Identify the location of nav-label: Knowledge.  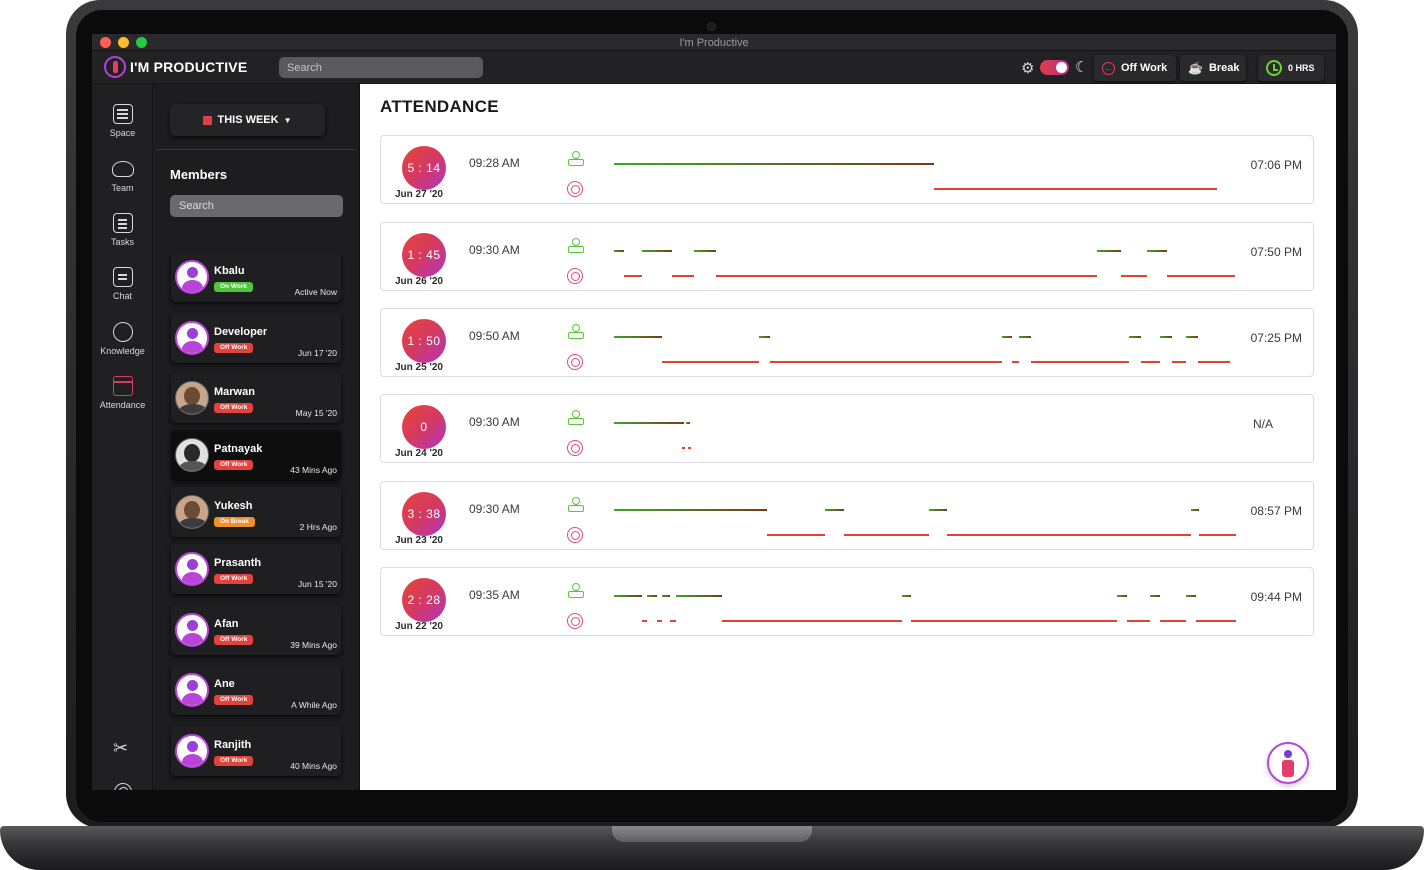
(122, 351).